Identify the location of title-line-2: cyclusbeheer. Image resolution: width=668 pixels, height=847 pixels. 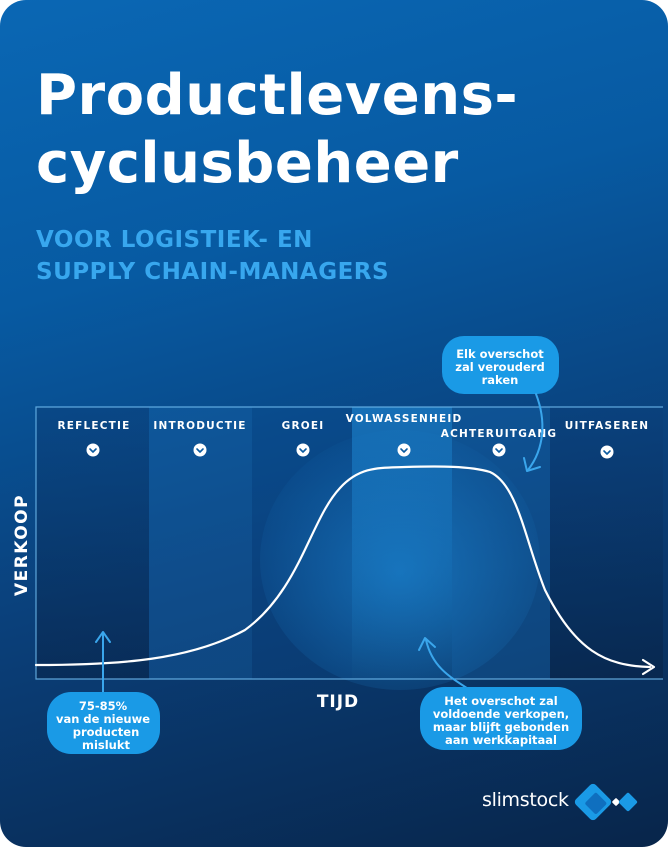
(247, 163).